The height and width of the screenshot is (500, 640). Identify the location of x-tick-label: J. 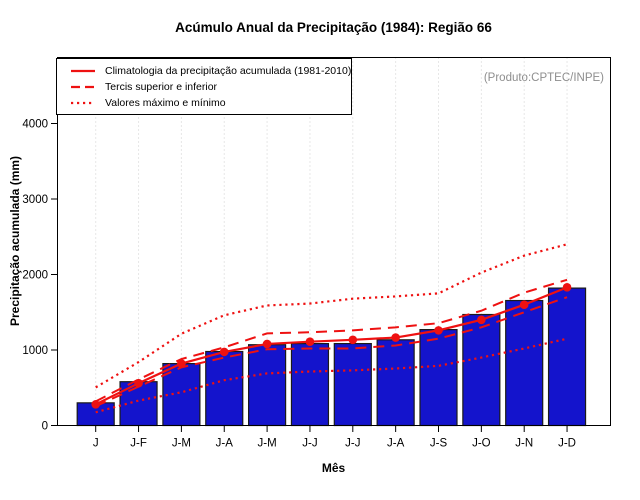
(96, 444).